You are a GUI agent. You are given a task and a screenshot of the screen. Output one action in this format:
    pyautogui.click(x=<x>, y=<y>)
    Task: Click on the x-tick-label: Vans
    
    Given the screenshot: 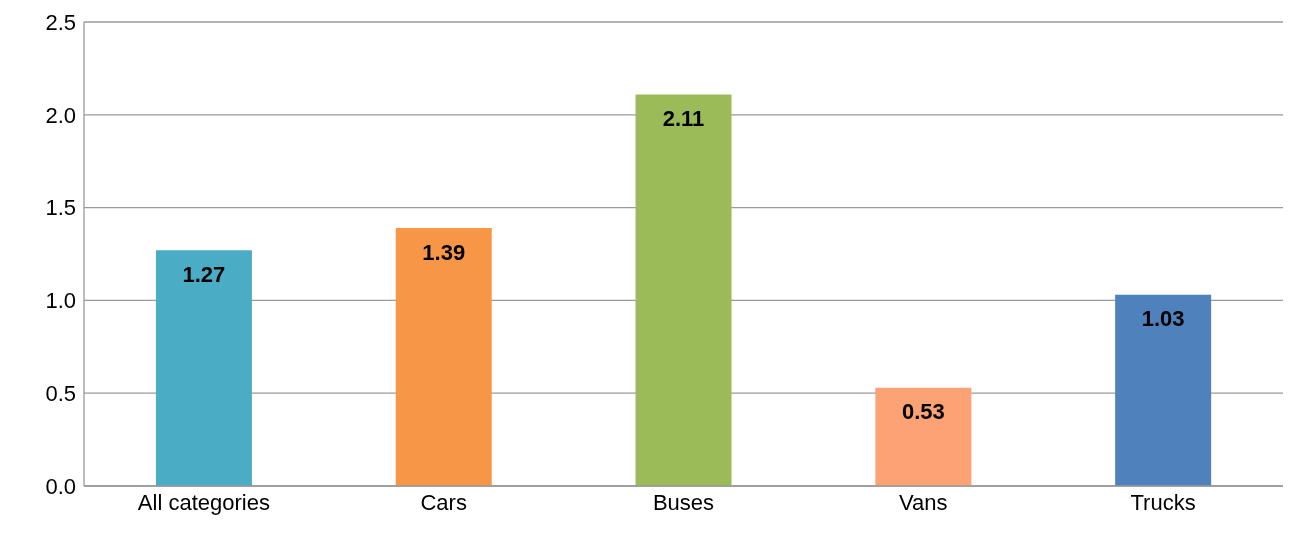 What is the action you would take?
    pyautogui.click(x=923, y=502)
    